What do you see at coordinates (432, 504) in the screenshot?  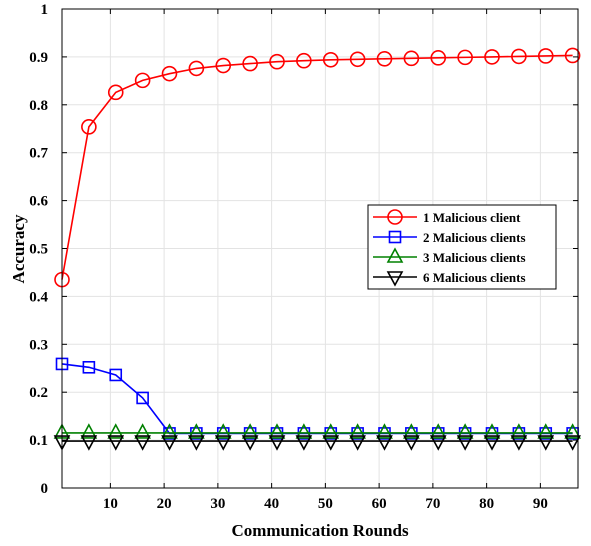 I see `x-tick-label: 70` at bounding box center [432, 504].